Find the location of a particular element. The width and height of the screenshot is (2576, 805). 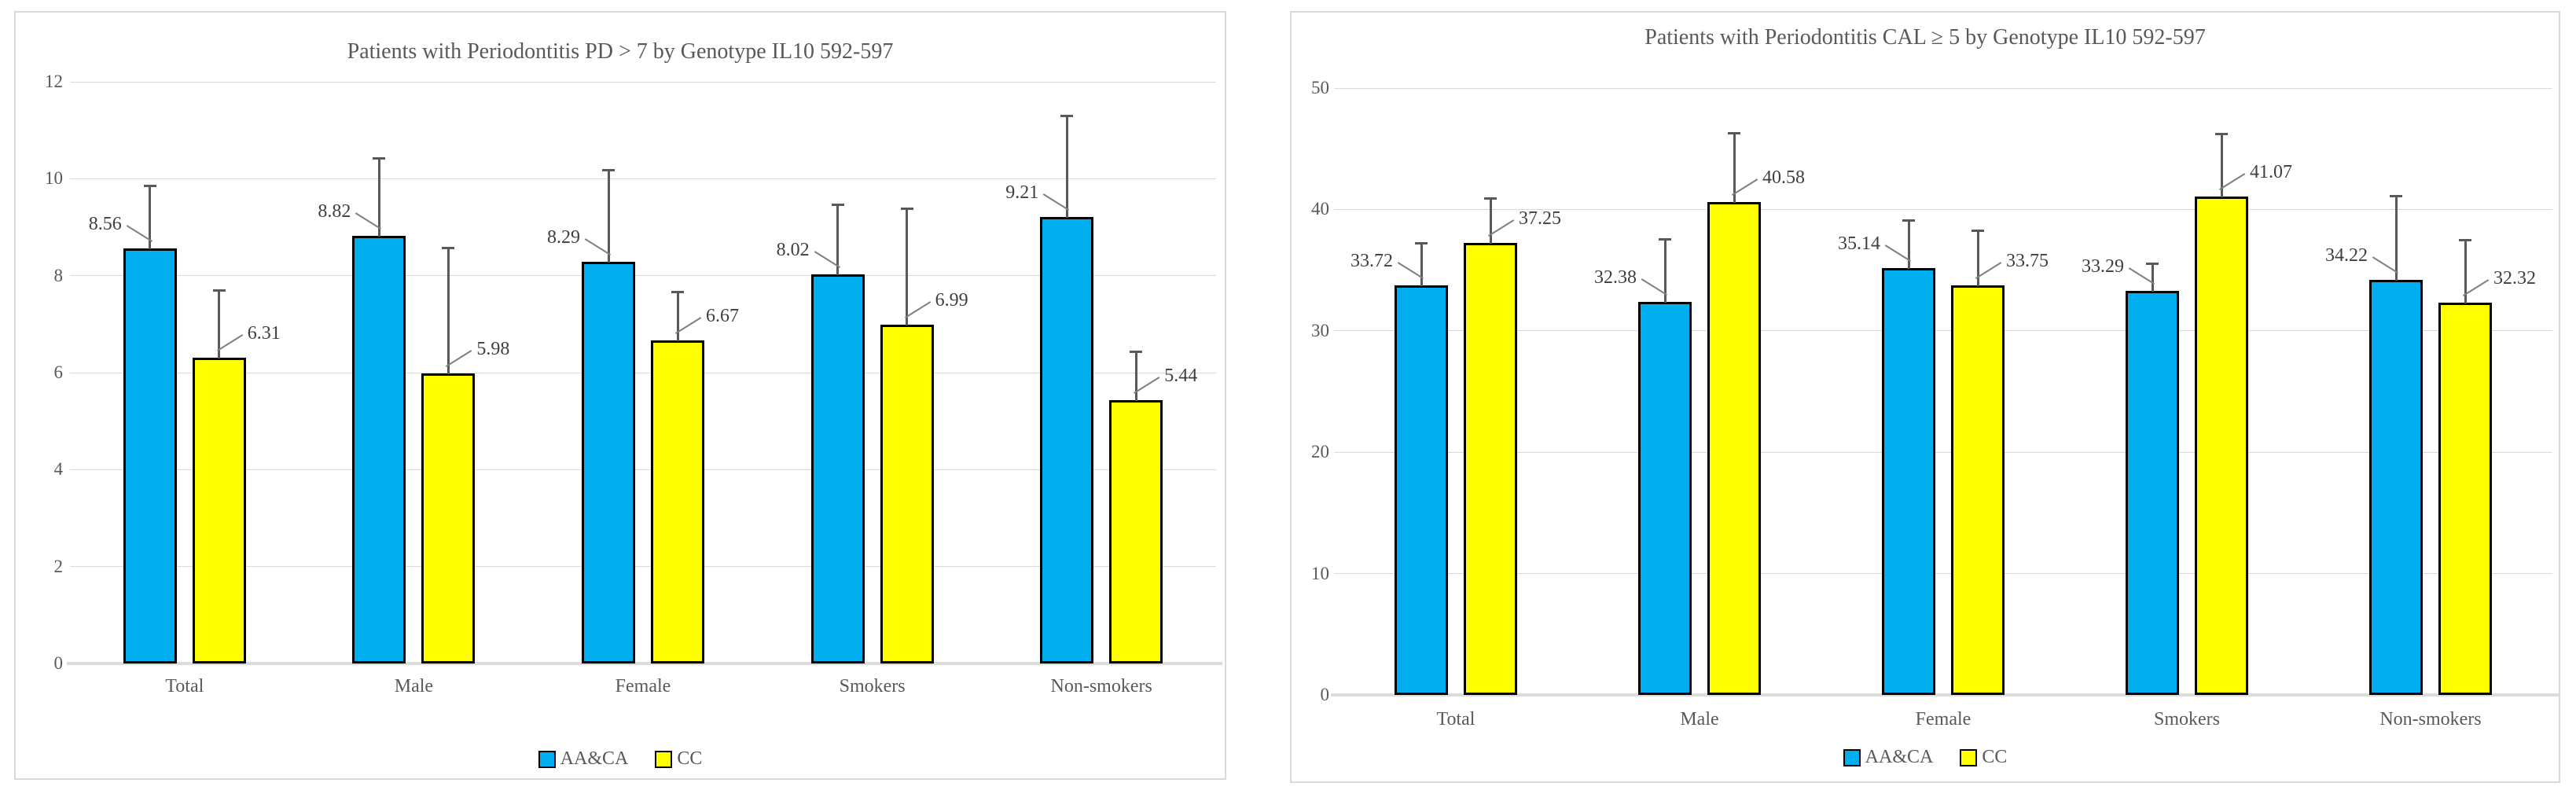

value-label: 6.99 is located at coordinates (951, 300).